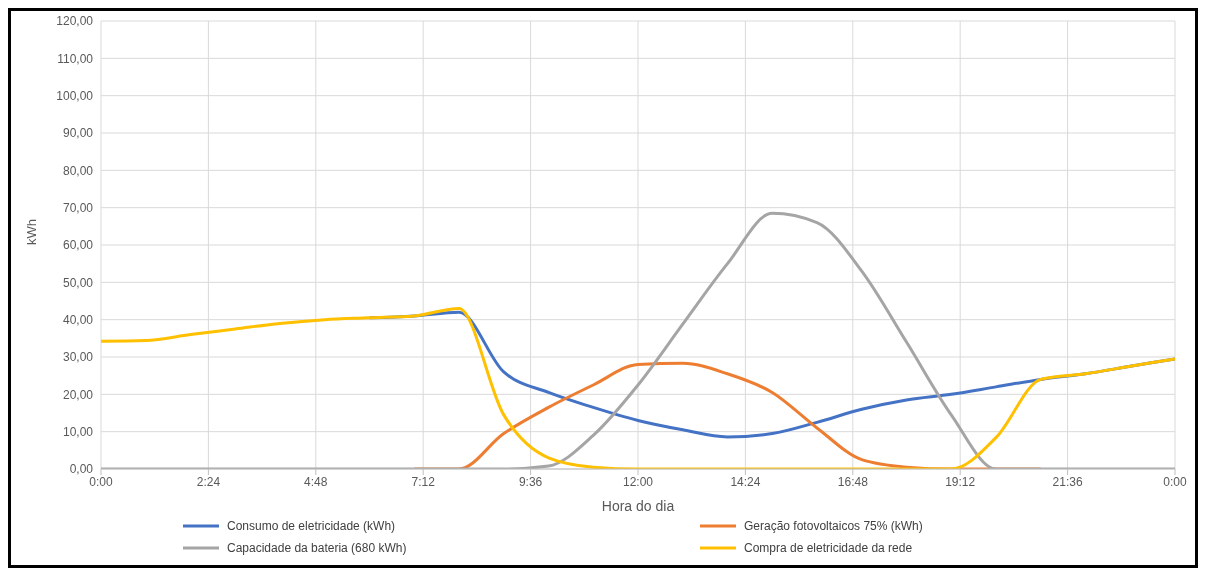 Image resolution: width=1210 pixels, height=579 pixels. I want to click on x-tick-label: 7:12, so click(423, 481).